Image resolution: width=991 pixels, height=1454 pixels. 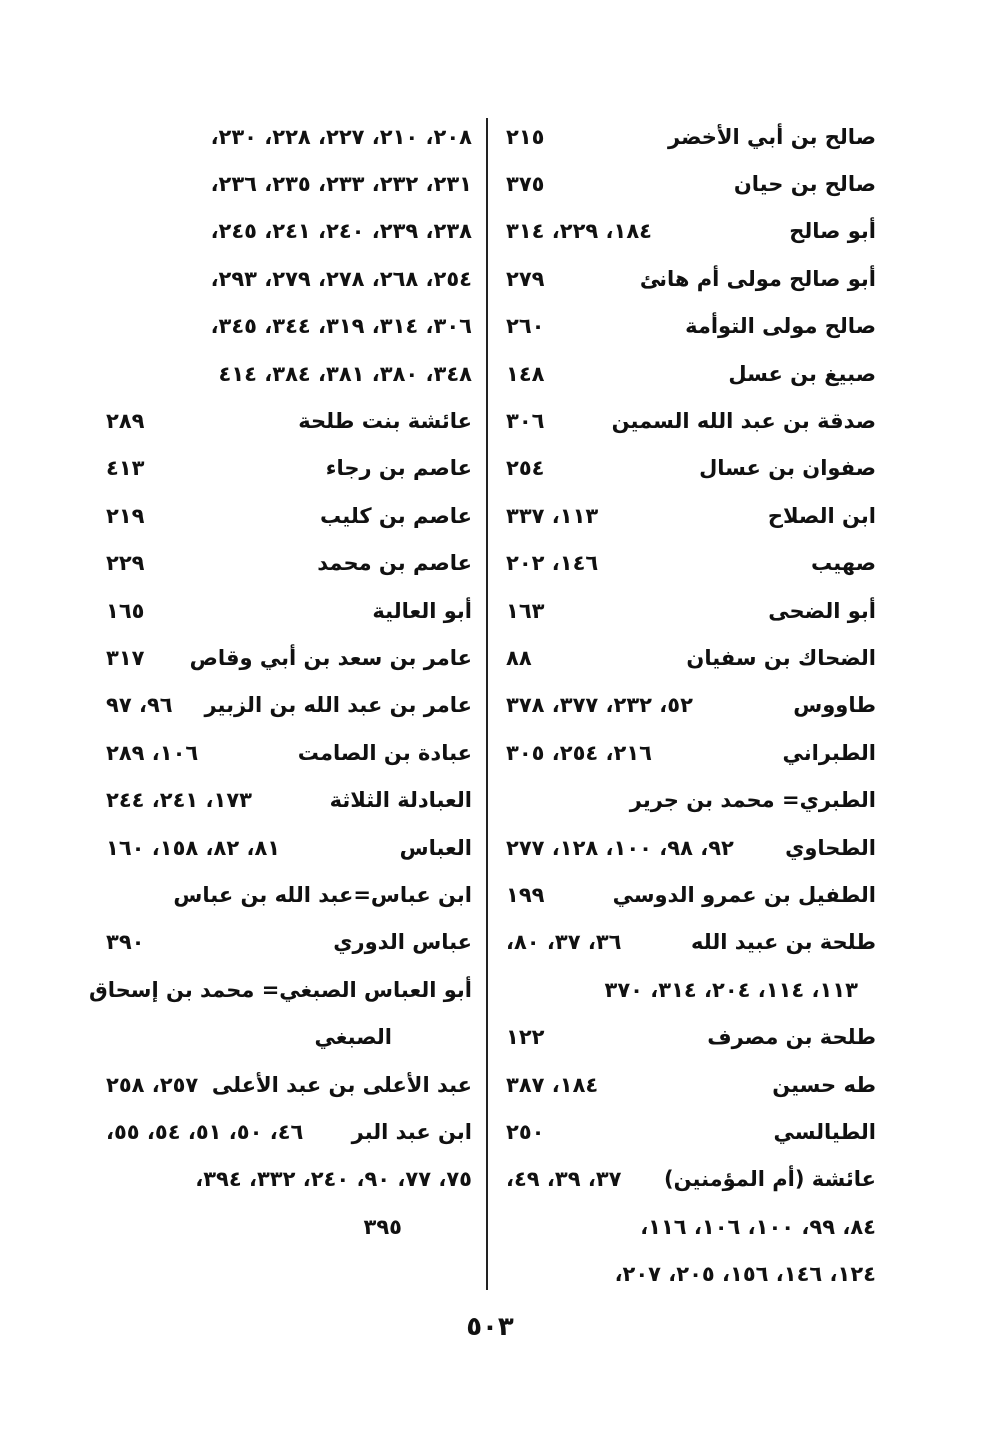 What do you see at coordinates (398, 468) in the screenshot?
I see `entry-name: عاصم بن رجاء` at bounding box center [398, 468].